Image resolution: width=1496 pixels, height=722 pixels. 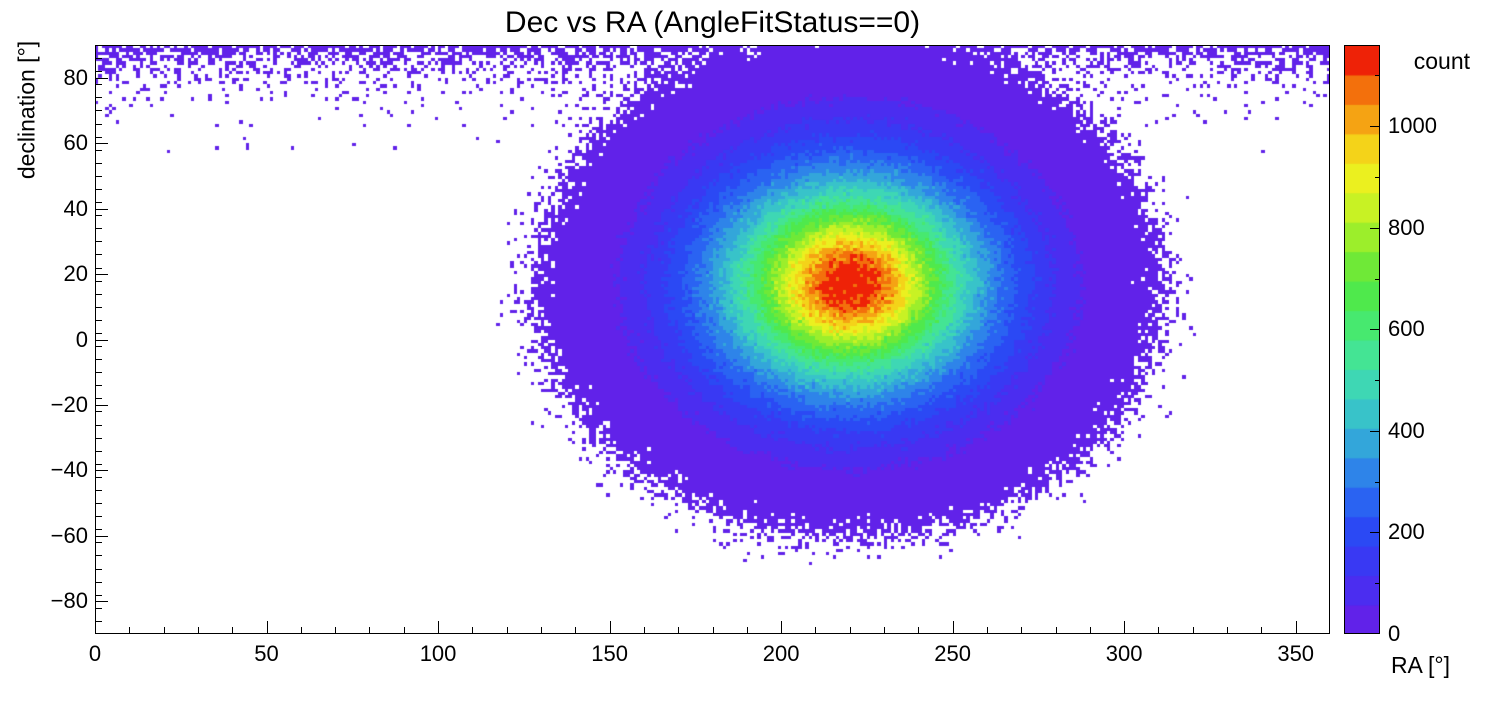 What do you see at coordinates (69, 535) in the screenshot?
I see `y-tick-label: −60` at bounding box center [69, 535].